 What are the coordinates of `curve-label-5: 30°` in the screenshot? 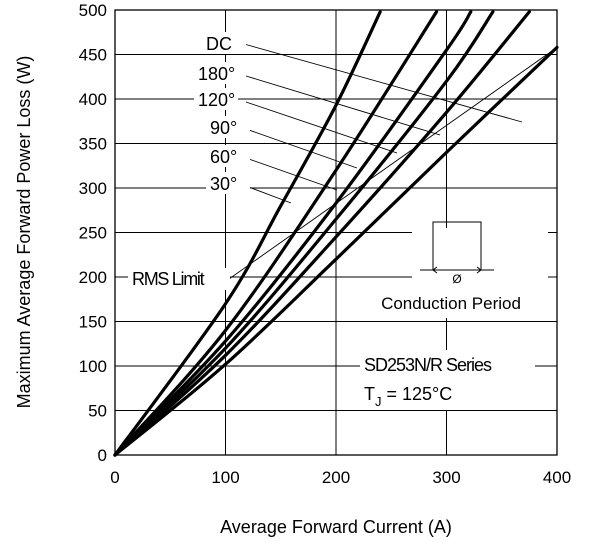 It's located at (223, 184).